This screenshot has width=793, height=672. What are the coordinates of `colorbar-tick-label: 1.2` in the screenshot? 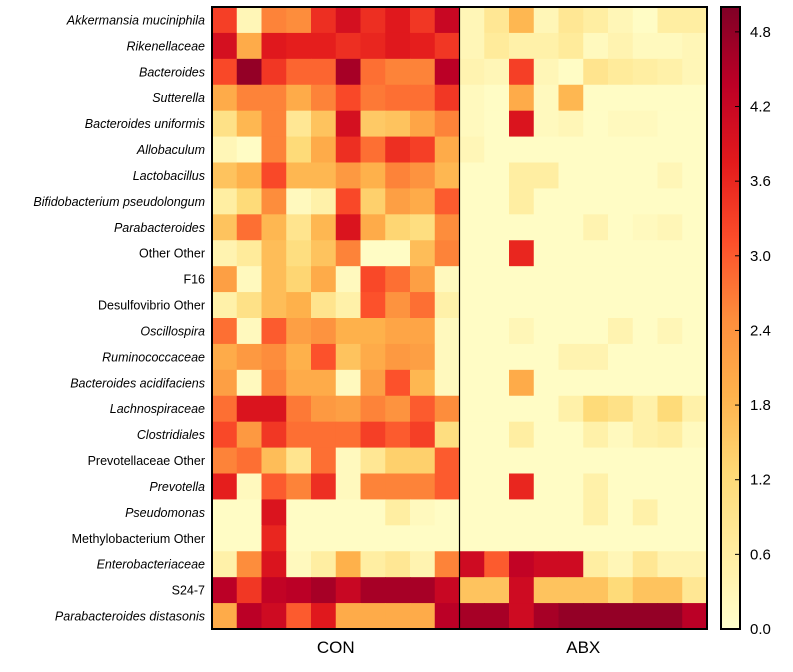 It's located at (760, 480).